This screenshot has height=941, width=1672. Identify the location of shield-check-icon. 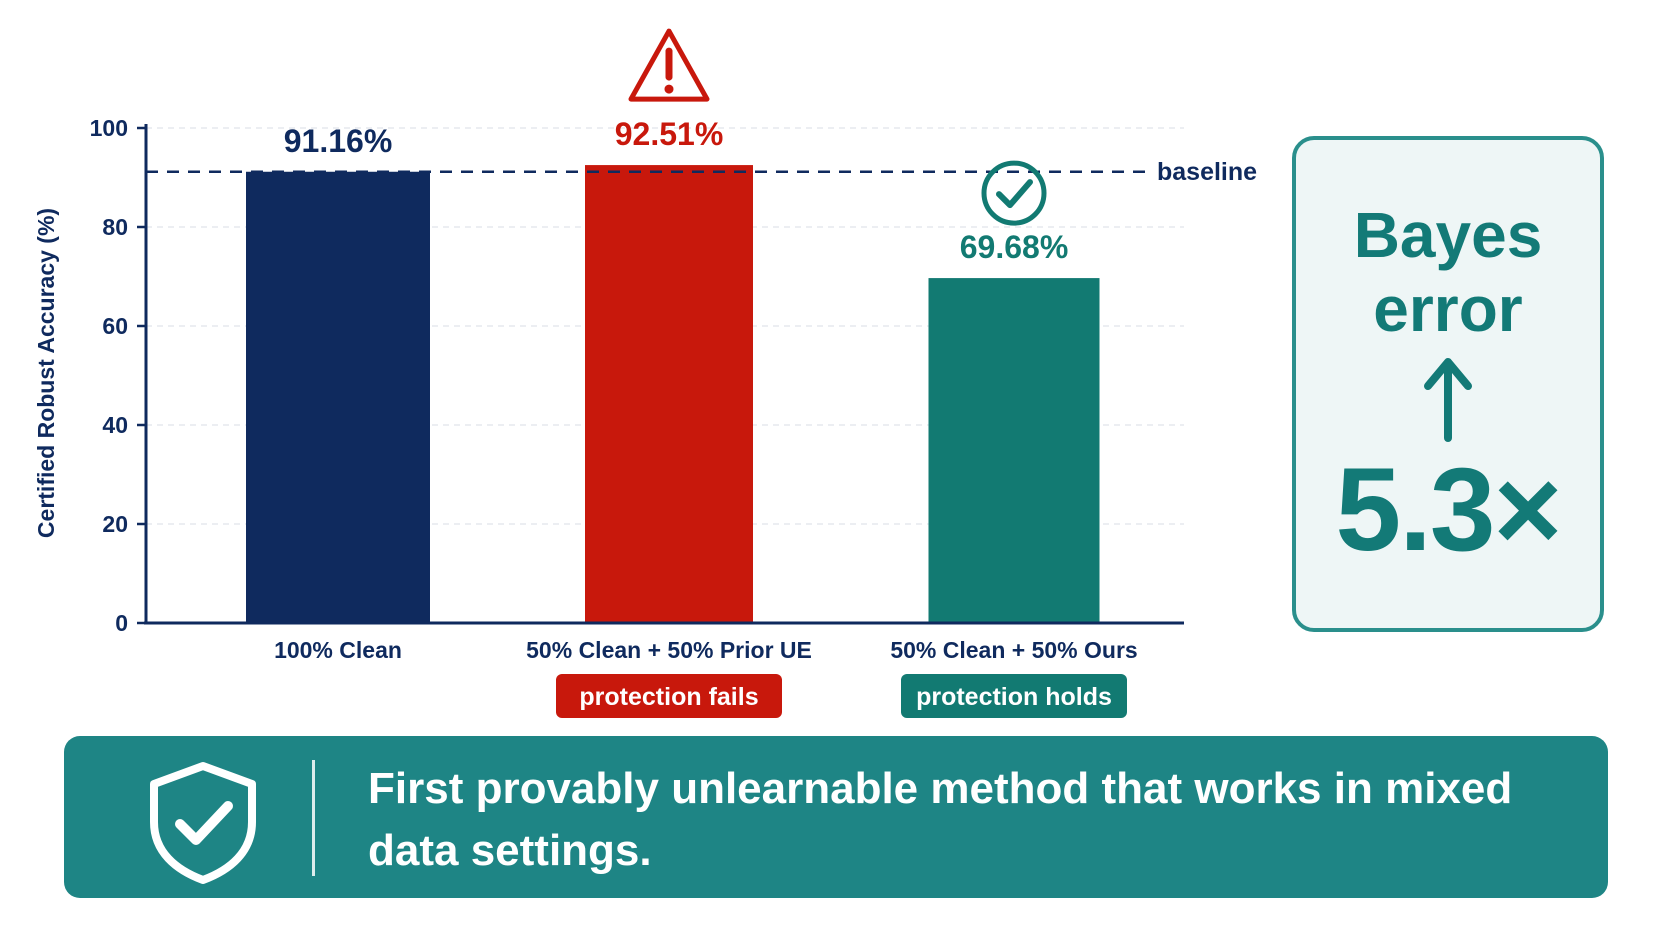
(203, 823).